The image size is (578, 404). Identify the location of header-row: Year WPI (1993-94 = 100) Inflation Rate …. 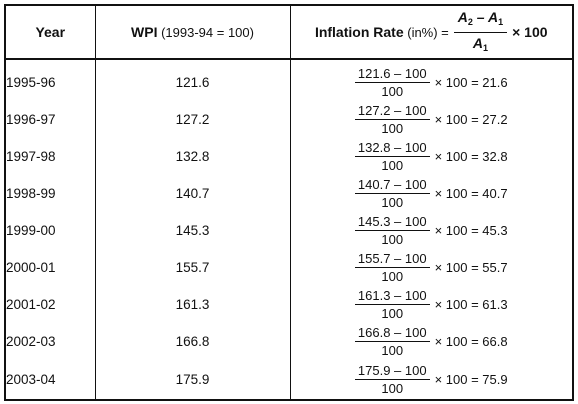
(289, 32).